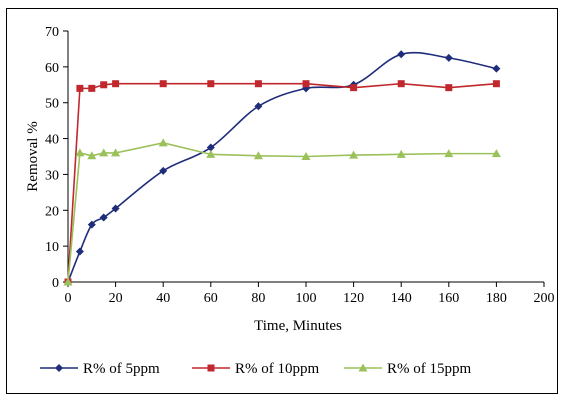 The image size is (567, 401). I want to click on y-tick-label: 70, so click(52, 32).